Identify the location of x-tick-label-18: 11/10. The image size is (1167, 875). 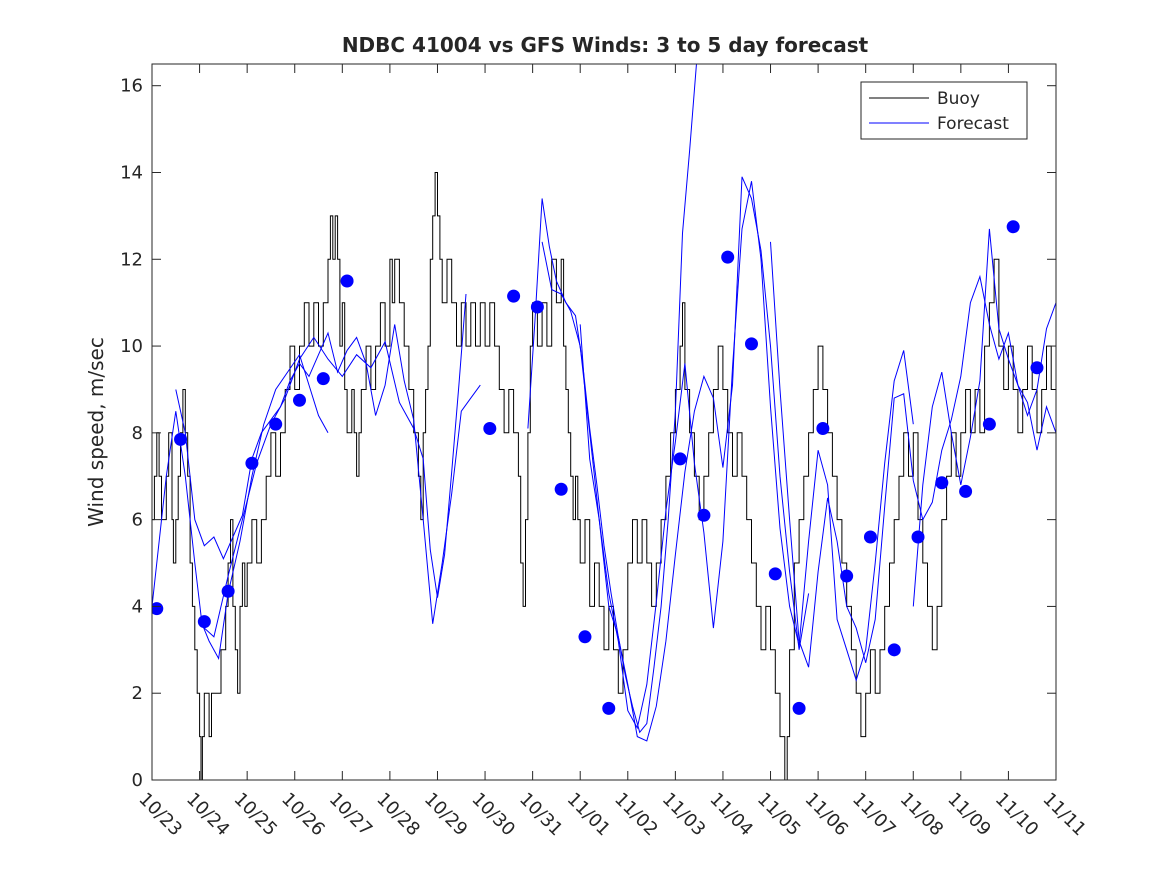
(1017, 815).